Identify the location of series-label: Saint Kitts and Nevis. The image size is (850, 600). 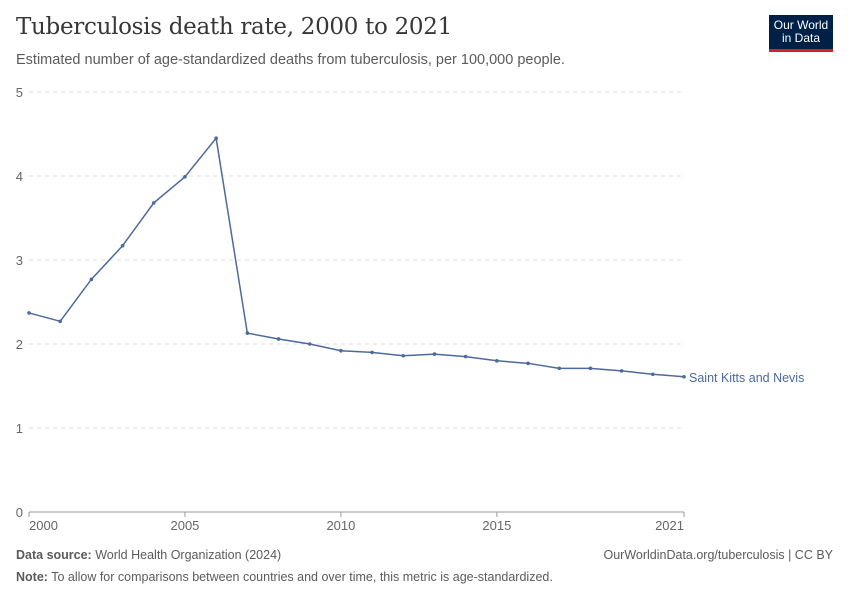
(746, 378).